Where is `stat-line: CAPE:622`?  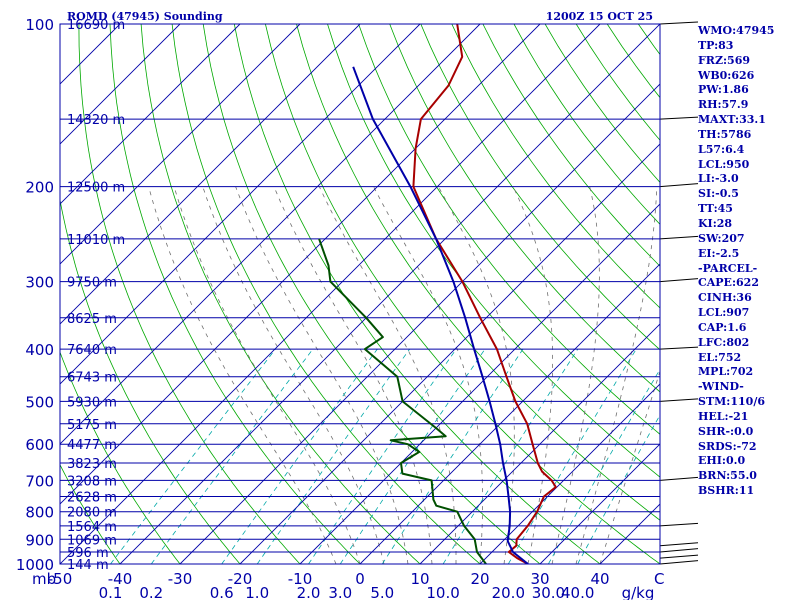 stat-line: CAPE:622 is located at coordinates (728, 283).